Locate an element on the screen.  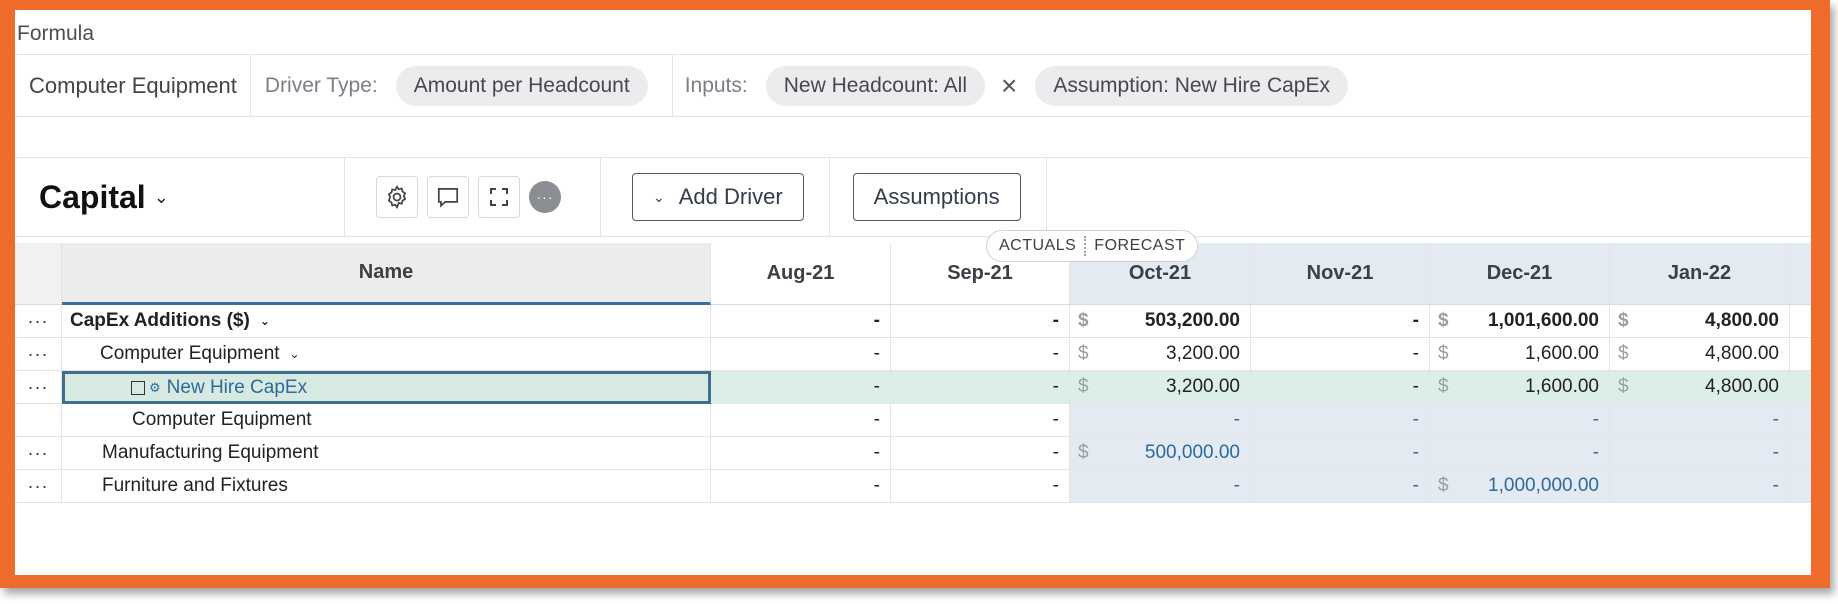
column-header-month: Aug-21 is located at coordinates (801, 274).